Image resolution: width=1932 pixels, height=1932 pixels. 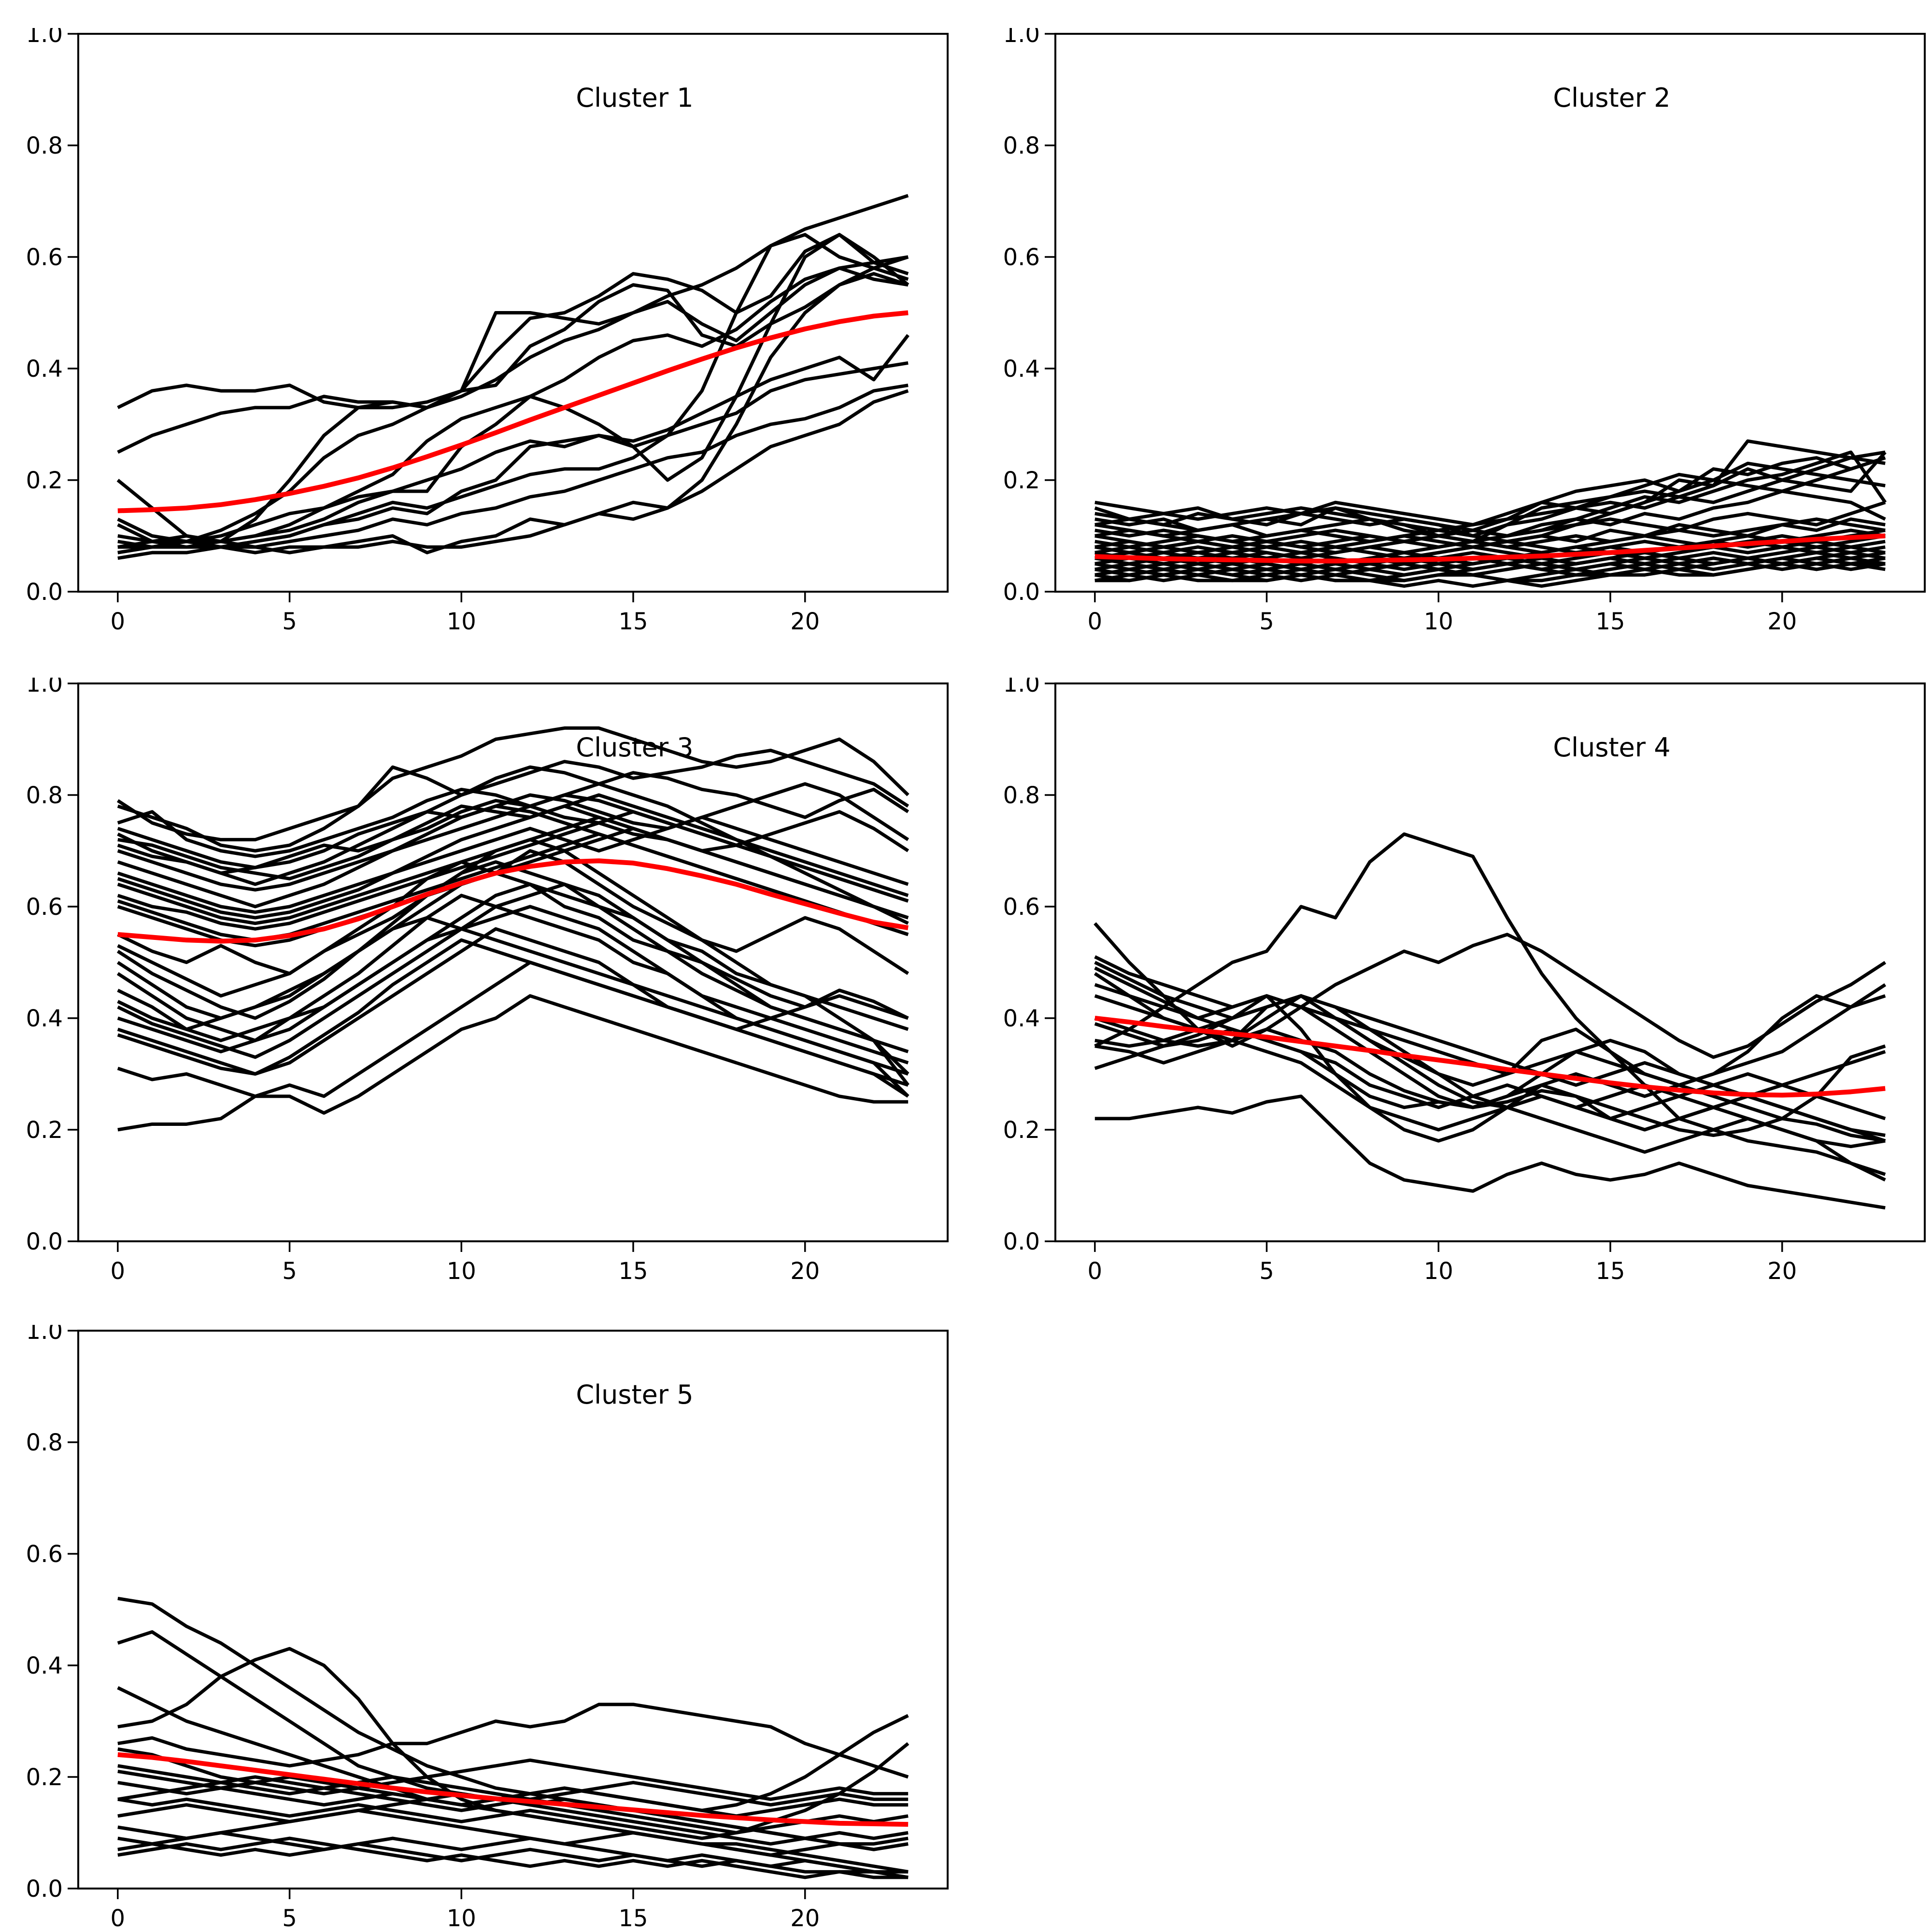 I want to click on cluster-2-title: Cluster 2, so click(x=1612, y=98).